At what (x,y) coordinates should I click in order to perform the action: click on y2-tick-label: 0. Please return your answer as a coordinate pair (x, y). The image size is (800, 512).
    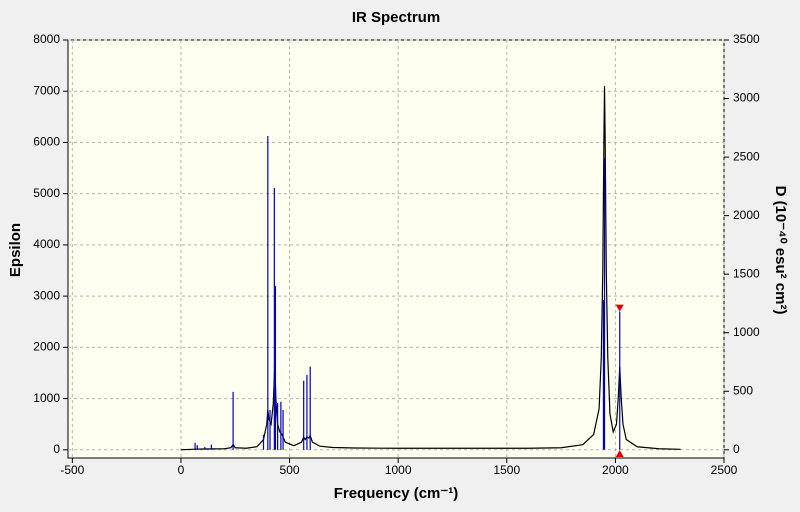
    Looking at the image, I should click on (736, 449).